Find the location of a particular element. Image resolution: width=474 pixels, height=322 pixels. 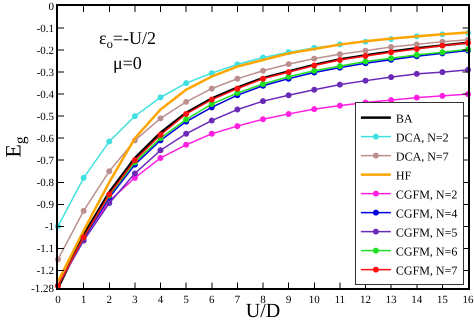

legend-label: HF is located at coordinates (404, 175).